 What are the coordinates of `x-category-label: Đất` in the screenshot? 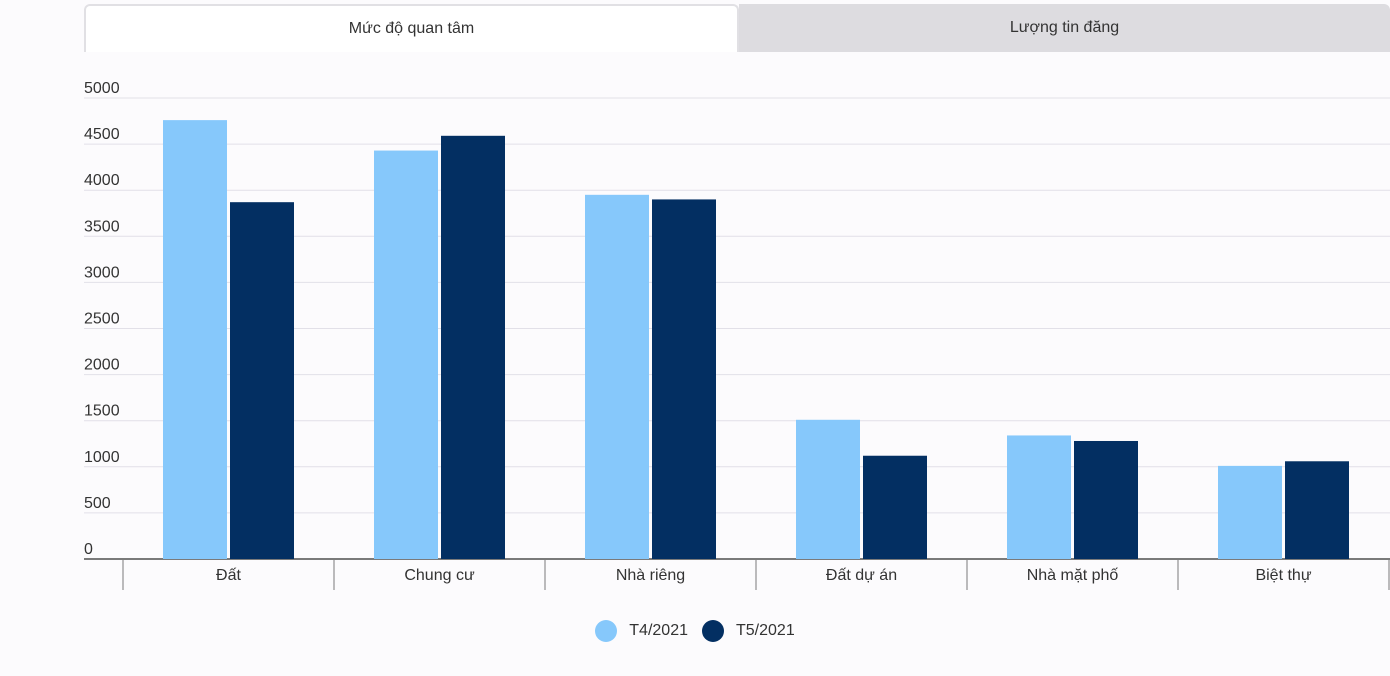 It's located at (228, 575).